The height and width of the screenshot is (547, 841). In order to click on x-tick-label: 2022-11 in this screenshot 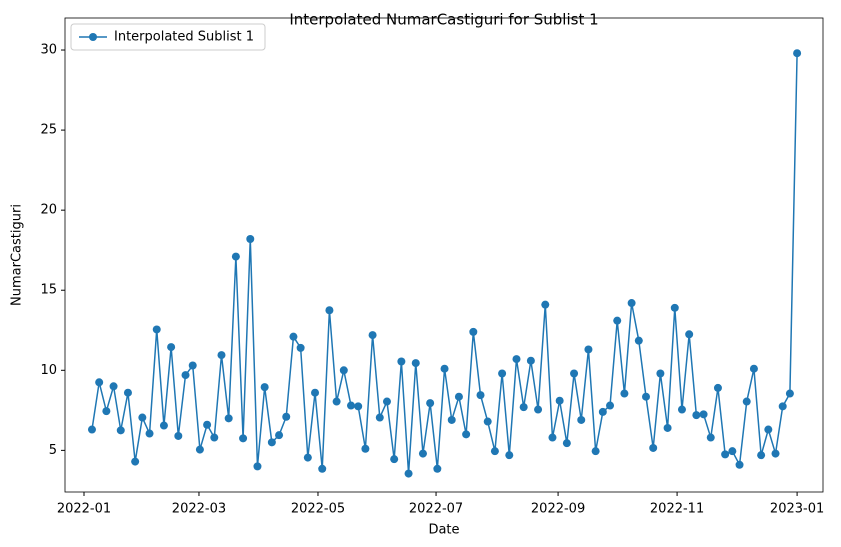, I will do `click(677, 509)`.